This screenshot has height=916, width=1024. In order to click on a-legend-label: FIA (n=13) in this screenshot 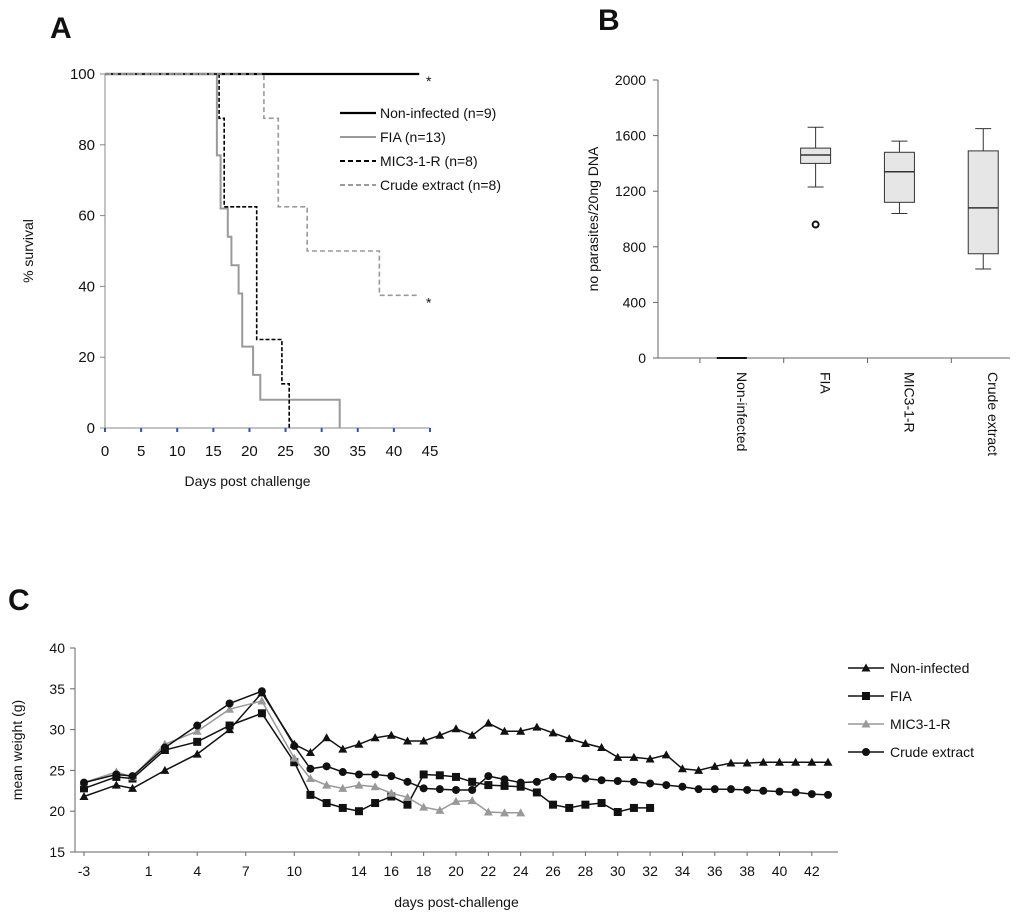, I will do `click(413, 137)`.